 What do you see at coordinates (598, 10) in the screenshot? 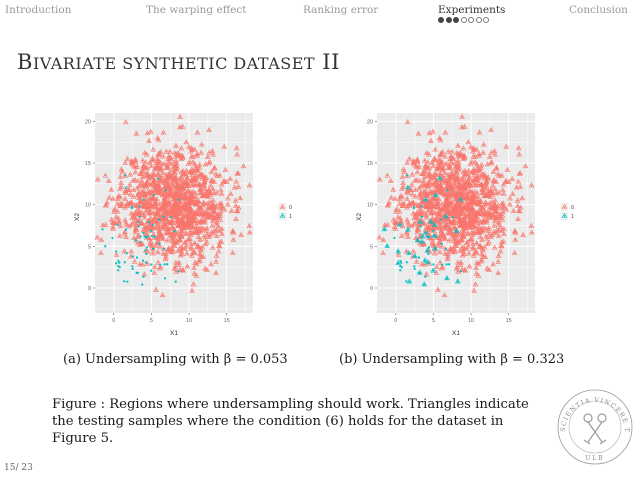
I see `nav-conclusion: Conclusion` at bounding box center [598, 10].